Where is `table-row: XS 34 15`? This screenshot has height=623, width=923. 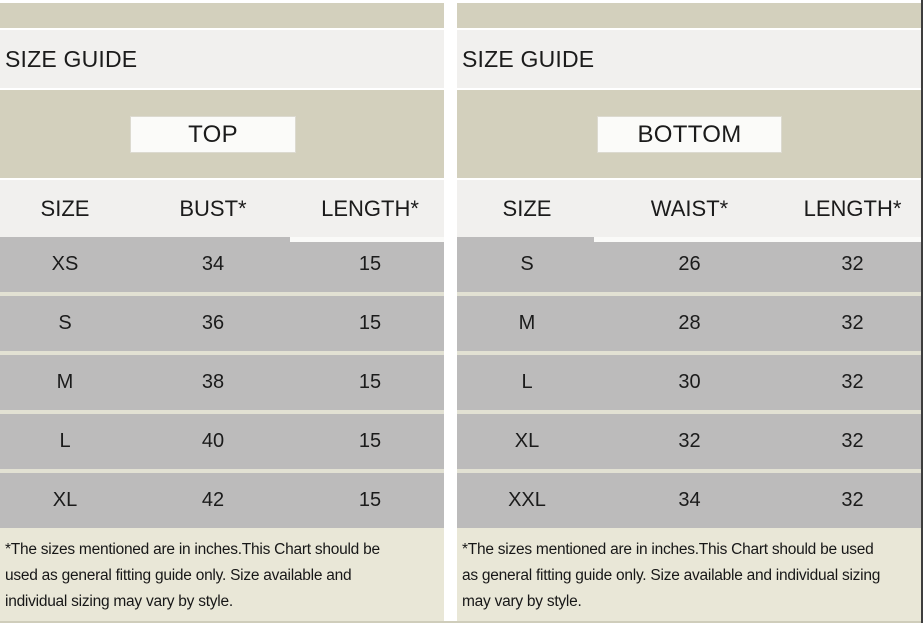 table-row: XS 34 15 is located at coordinates (222, 264).